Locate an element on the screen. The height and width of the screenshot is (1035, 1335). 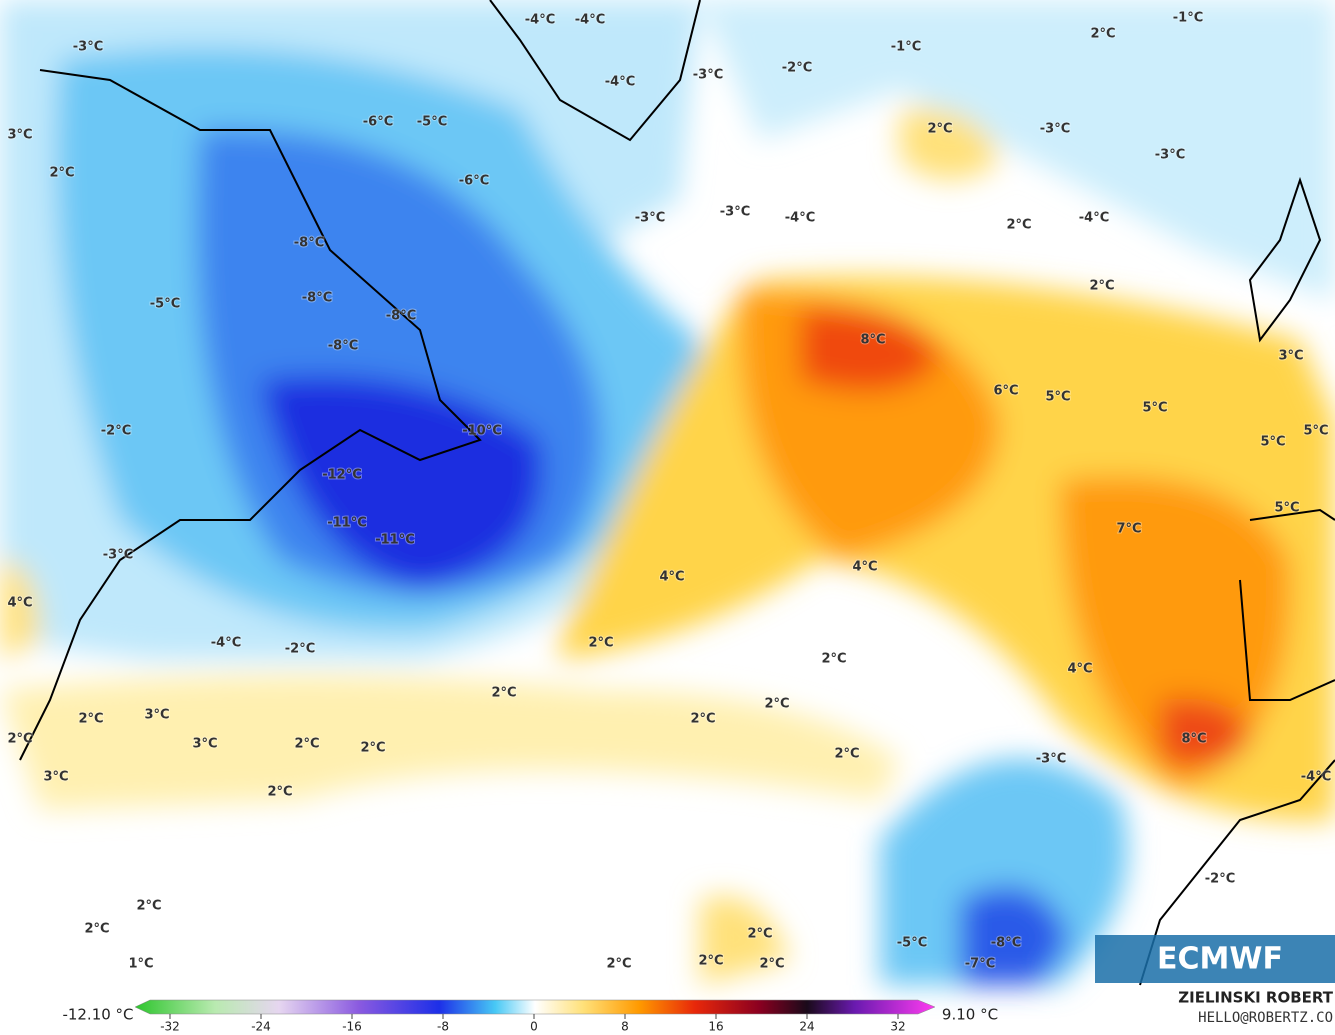
colorbar: -12.10 °C 9.10 °C -32 -24 -16 -8 0 8 16 24 32 is located at coordinates (530, 1016).